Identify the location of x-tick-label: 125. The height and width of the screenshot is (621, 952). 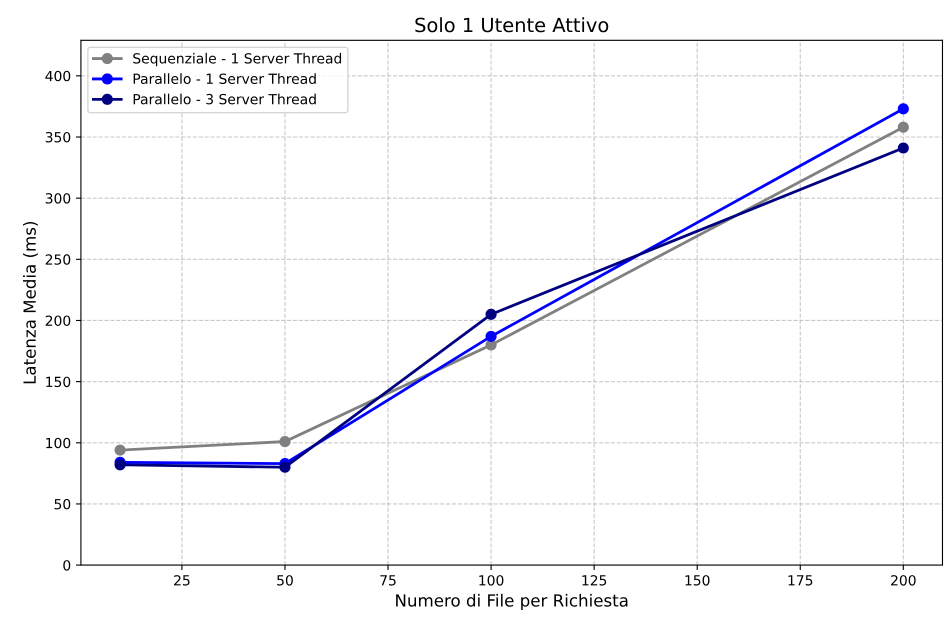
(594, 580).